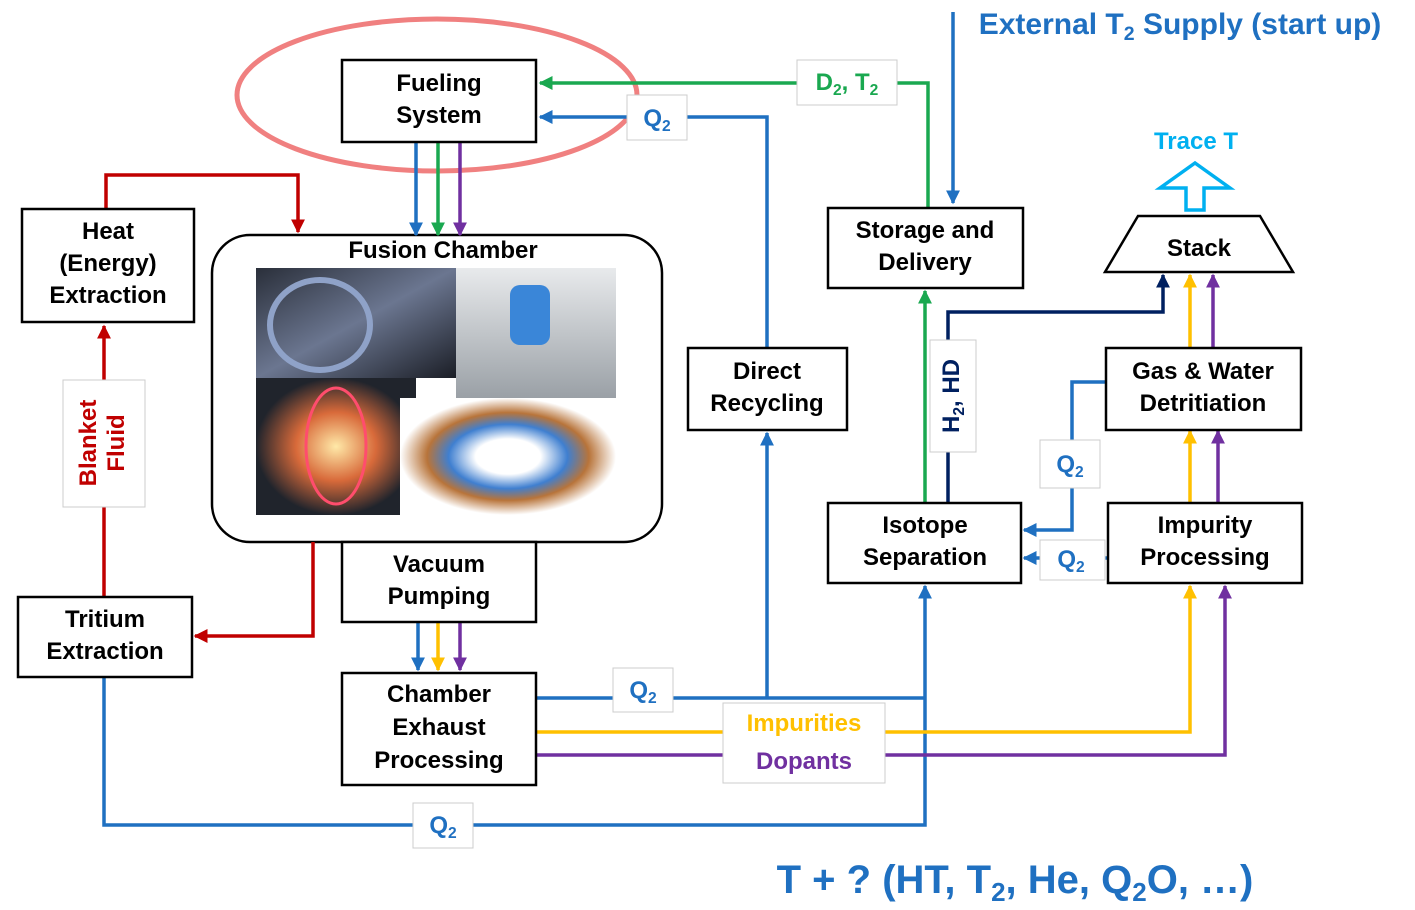  I want to click on text-part: (Energy), so click(107, 263).